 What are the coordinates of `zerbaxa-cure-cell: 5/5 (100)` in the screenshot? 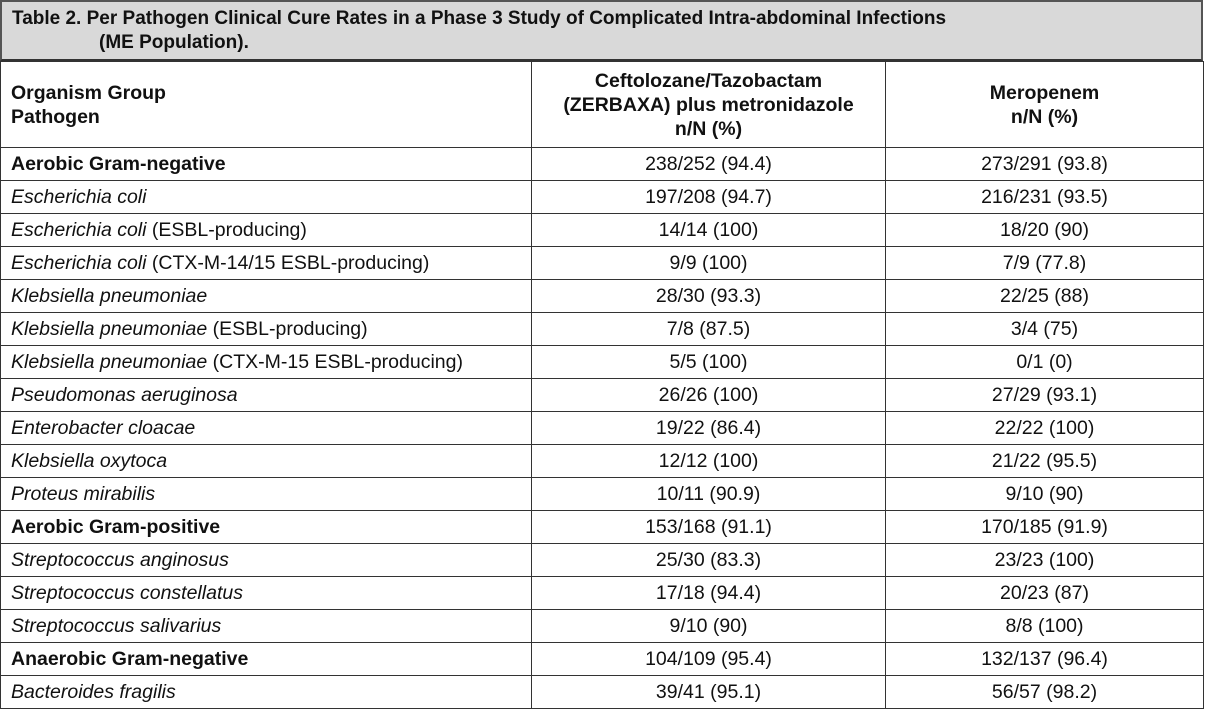 It's located at (708, 362).